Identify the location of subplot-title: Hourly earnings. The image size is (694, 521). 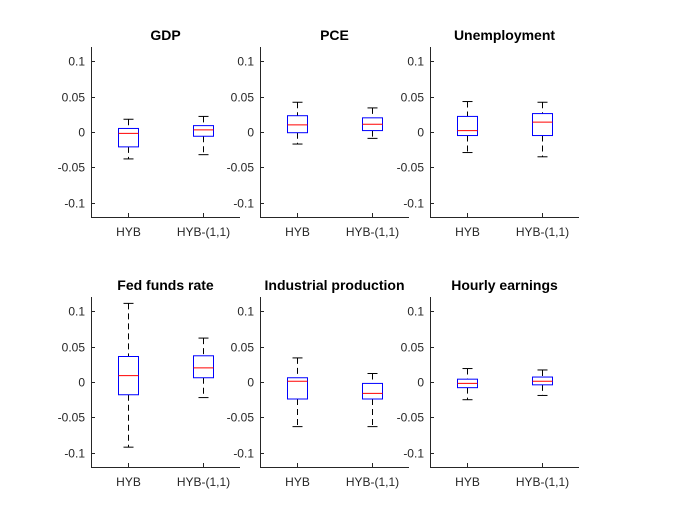
(504, 285).